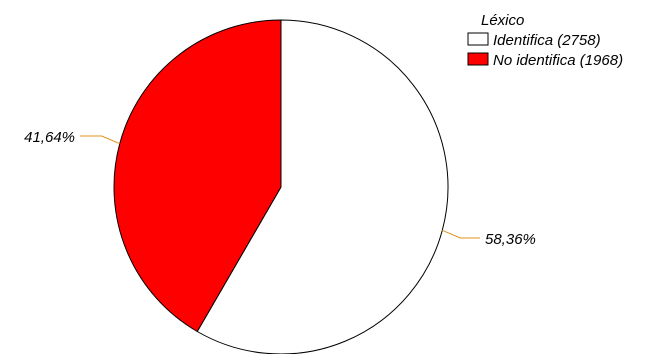 This screenshot has width=665, height=354. I want to click on legend-label-1: Identifica (2758), so click(547, 40).